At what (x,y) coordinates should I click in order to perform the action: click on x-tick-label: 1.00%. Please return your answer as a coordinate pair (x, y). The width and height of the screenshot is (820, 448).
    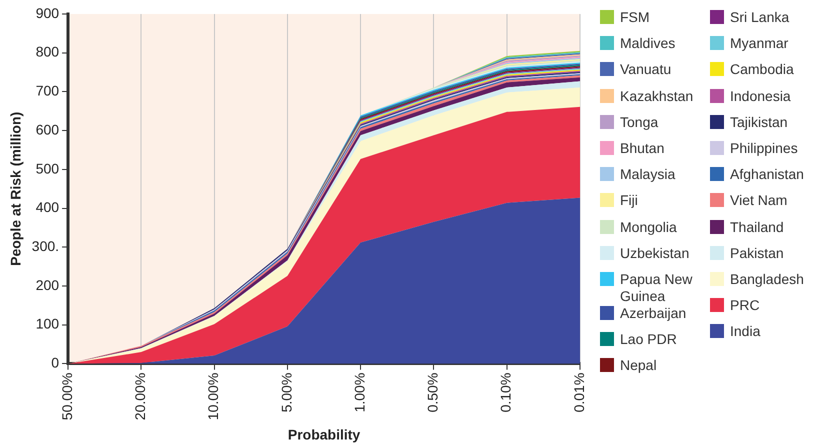
    Looking at the image, I should click on (359, 392).